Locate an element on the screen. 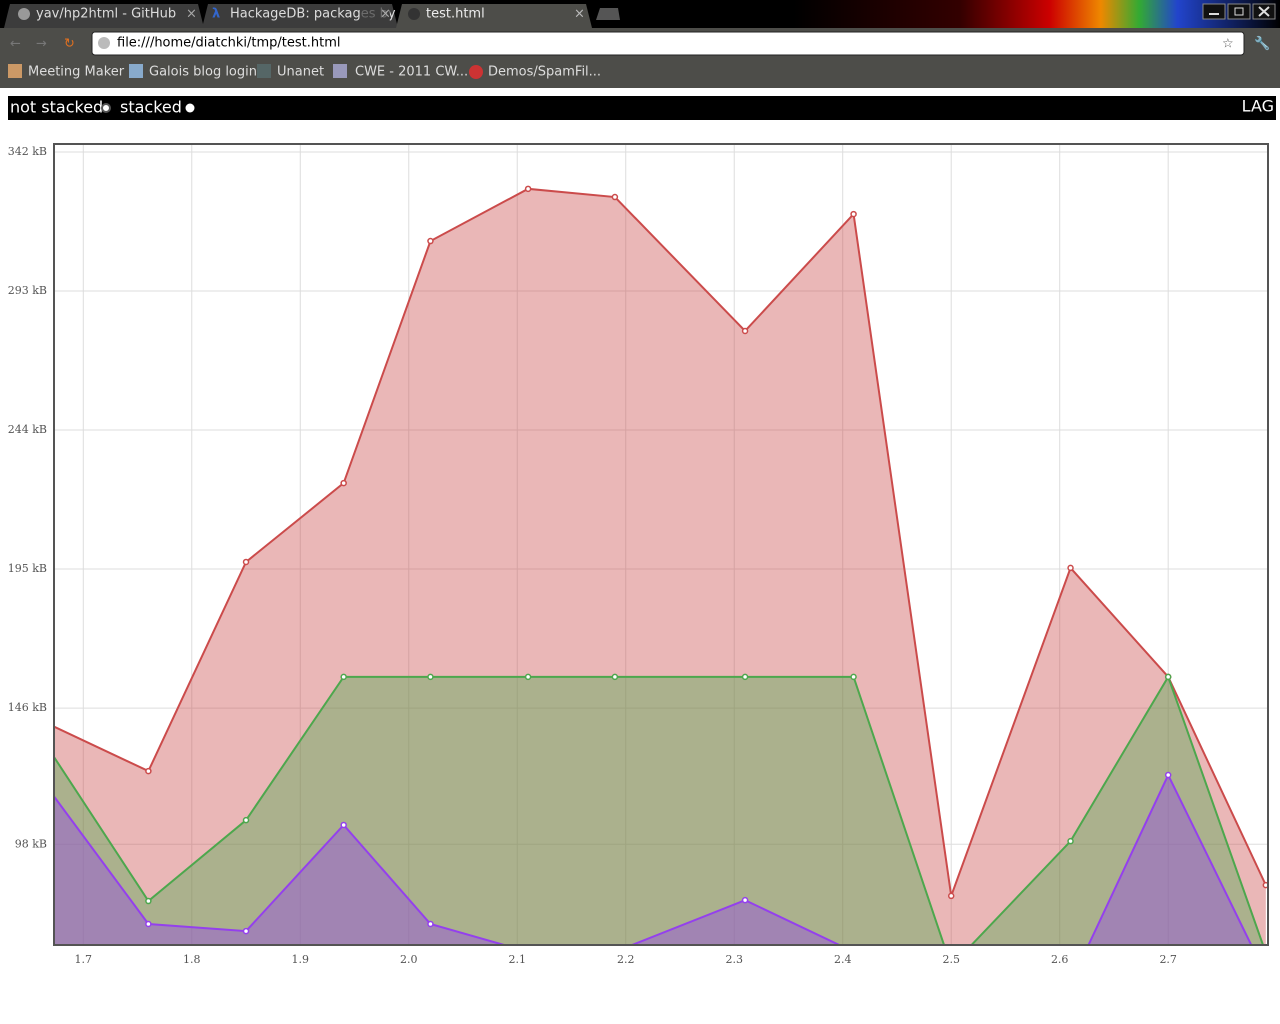 The width and height of the screenshot is (1280, 1024). address-bar is located at coordinates (668, 43).